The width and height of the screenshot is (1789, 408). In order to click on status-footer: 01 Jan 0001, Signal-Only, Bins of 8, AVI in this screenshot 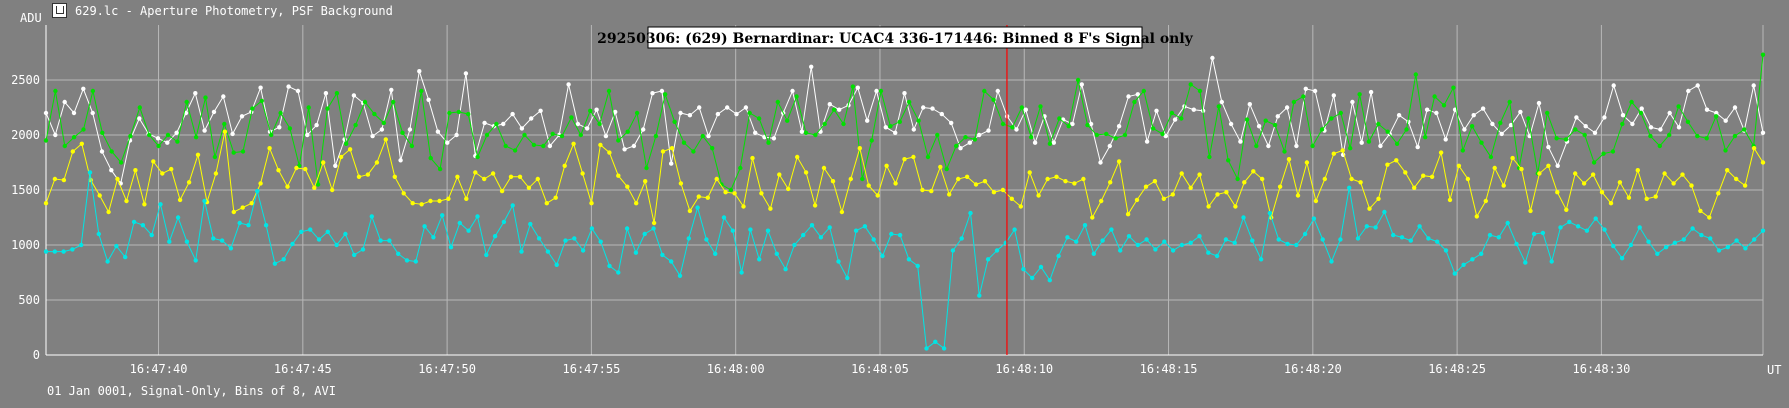, I will do `click(191, 391)`.